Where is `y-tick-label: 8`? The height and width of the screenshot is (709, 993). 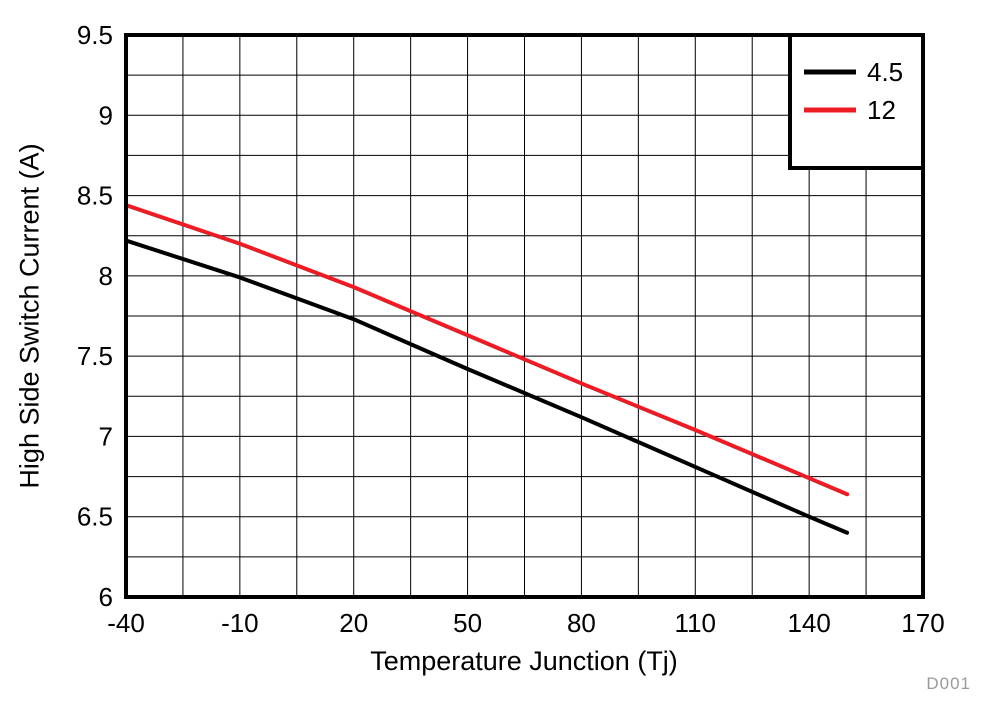 y-tick-label: 8 is located at coordinates (106, 276).